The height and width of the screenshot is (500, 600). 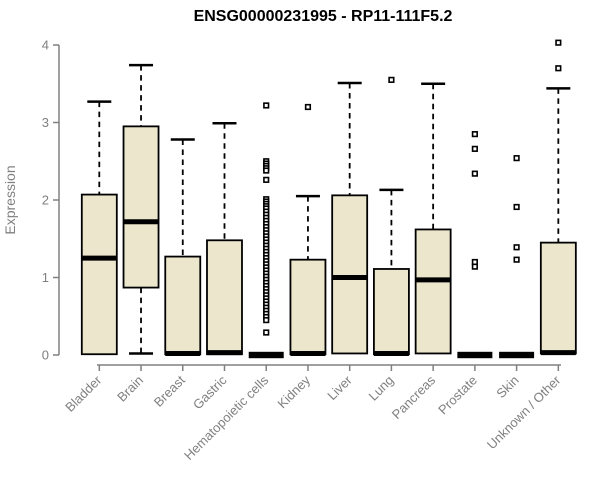 I want to click on x-tick-label-unknown-other: Unknown / Other, so click(x=524, y=412).